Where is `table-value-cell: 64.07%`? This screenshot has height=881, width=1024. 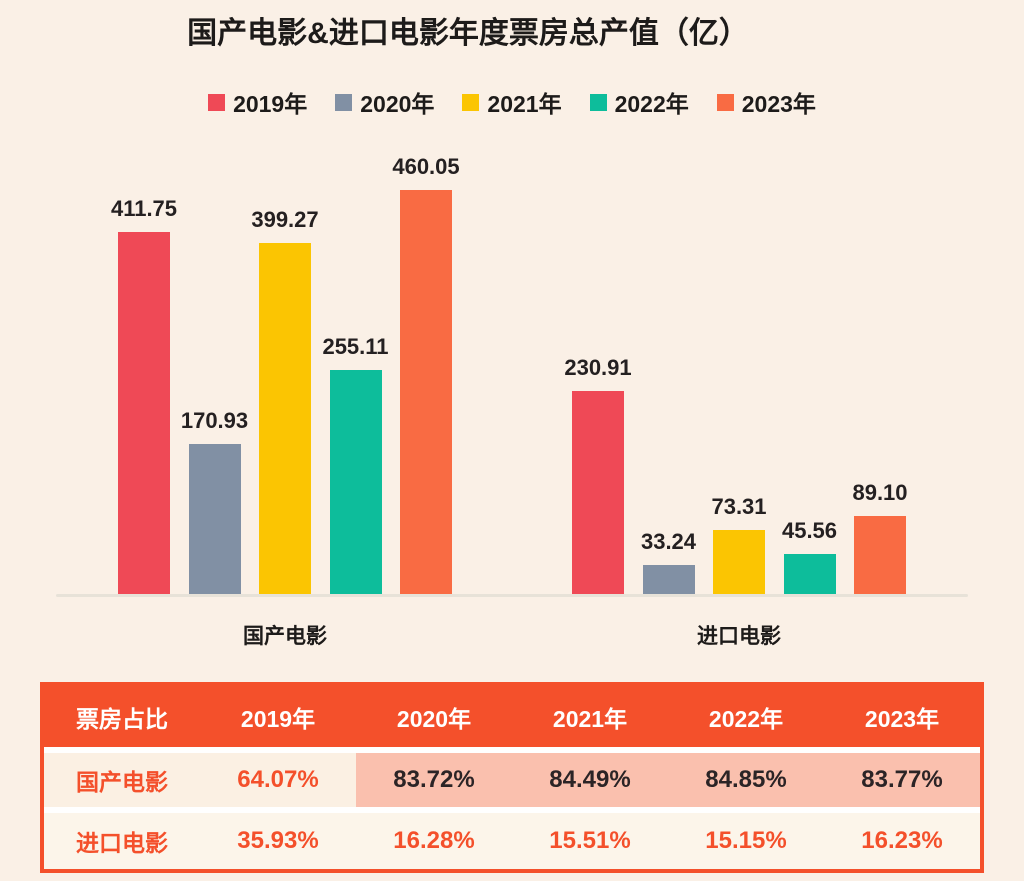
table-value-cell: 64.07% is located at coordinates (278, 780).